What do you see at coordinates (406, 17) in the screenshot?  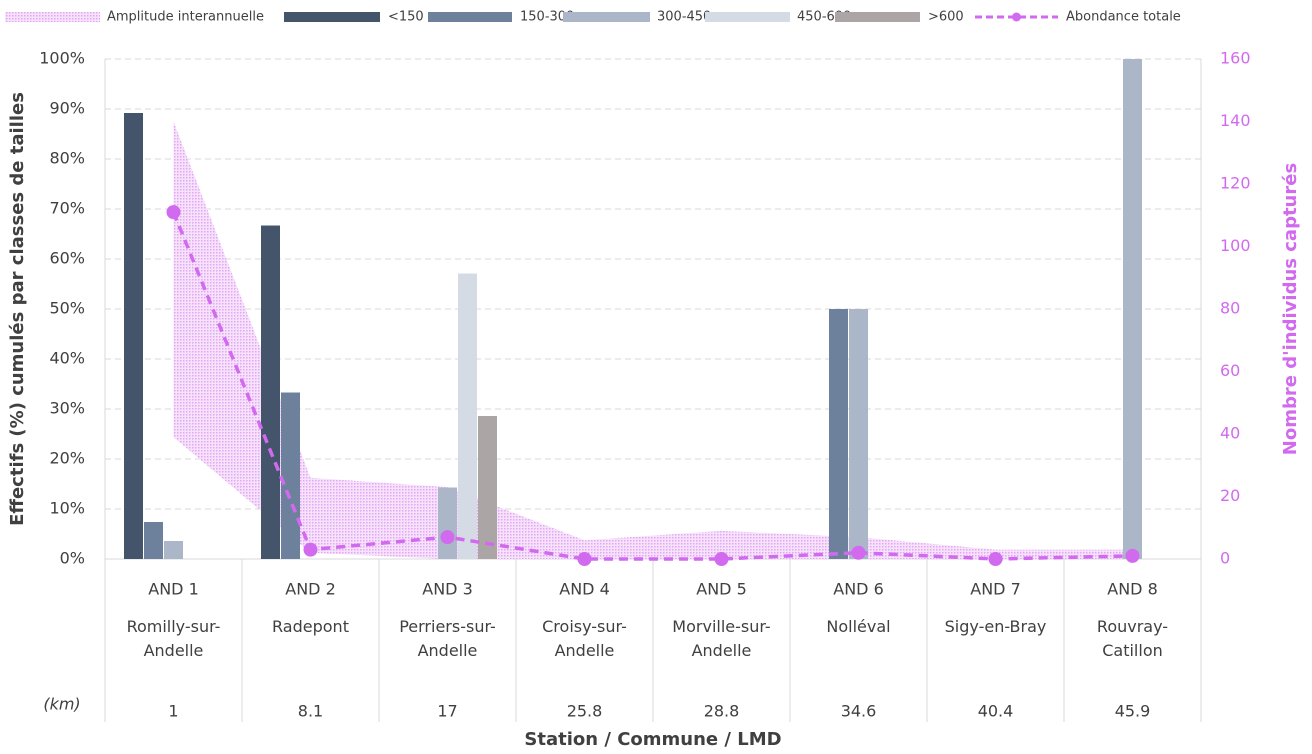 I see `legend-label: <150` at bounding box center [406, 17].